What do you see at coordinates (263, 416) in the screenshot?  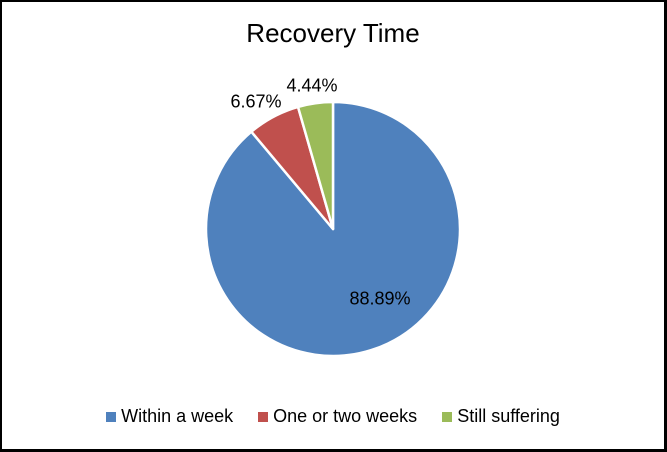 I see `legend-marker-one-or-two-weeks` at bounding box center [263, 416].